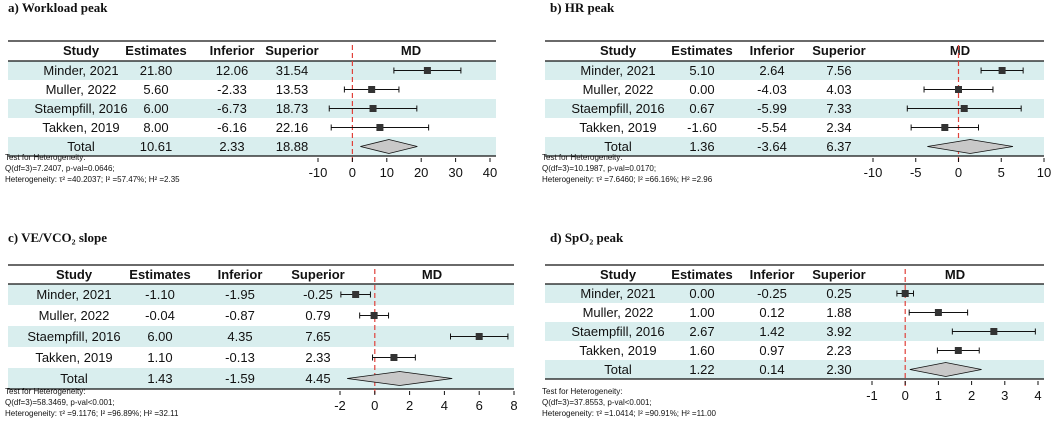 The height and width of the screenshot is (427, 1052). I want to click on row-superior: 1.88, so click(838, 312).